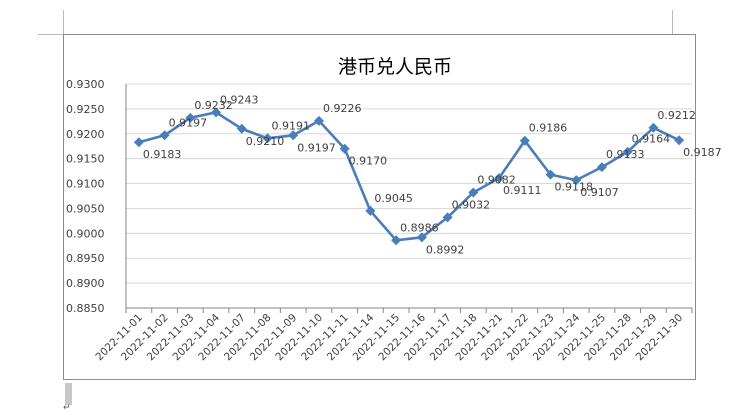 The height and width of the screenshot is (414, 744). What do you see at coordinates (291, 125) in the screenshot?
I see `data-label: 0.9191` at bounding box center [291, 125].